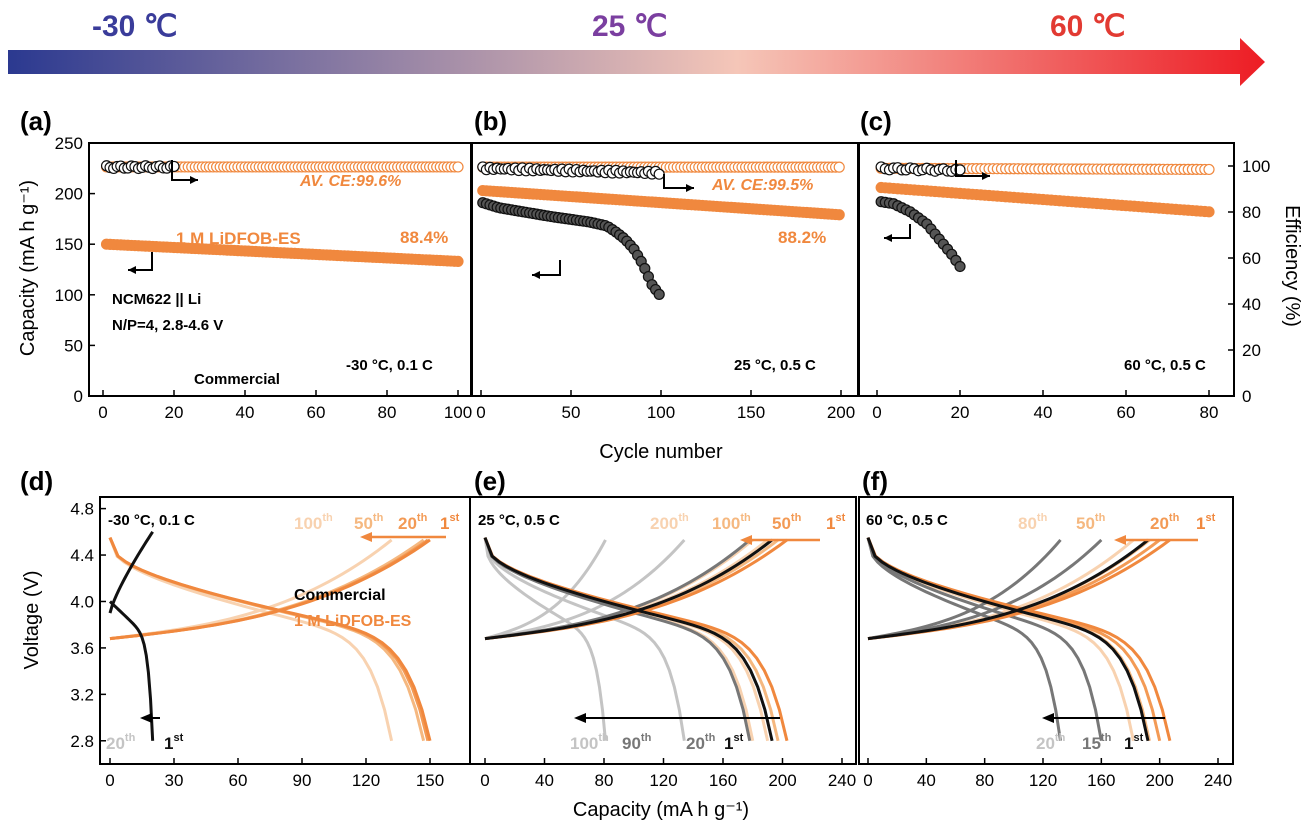 This screenshot has height=826, width=1309. What do you see at coordinates (69, 295) in the screenshot?
I see `y-tick-label: 100` at bounding box center [69, 295].